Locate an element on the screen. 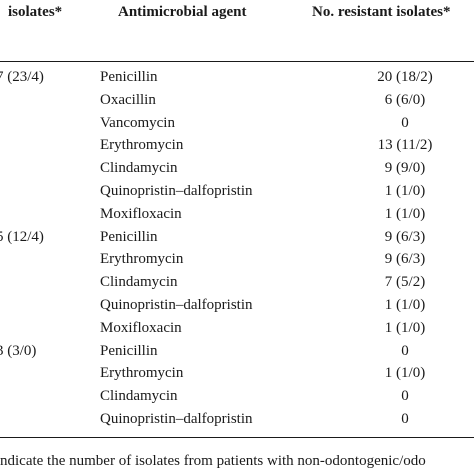 The height and width of the screenshot is (474, 474). agent-cell: Vancomycin is located at coordinates (137, 122).